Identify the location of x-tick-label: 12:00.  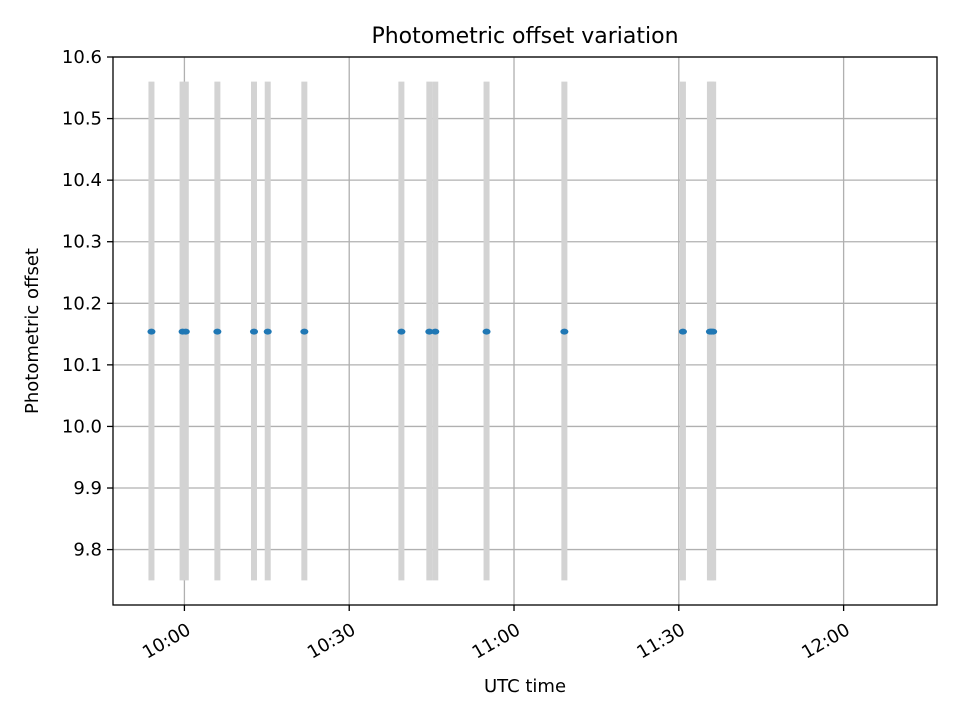
(825, 641).